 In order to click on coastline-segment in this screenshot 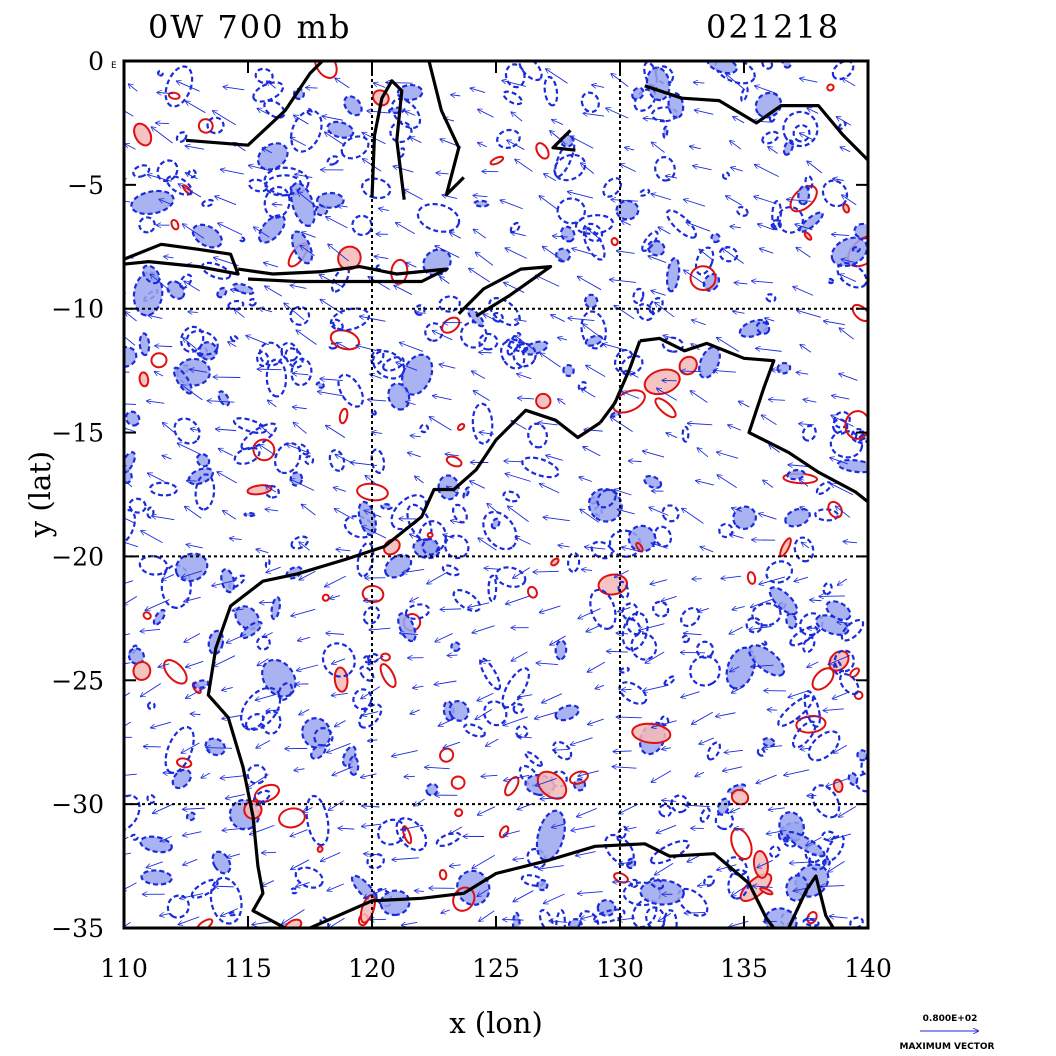, I will do `click(756, 123)`.